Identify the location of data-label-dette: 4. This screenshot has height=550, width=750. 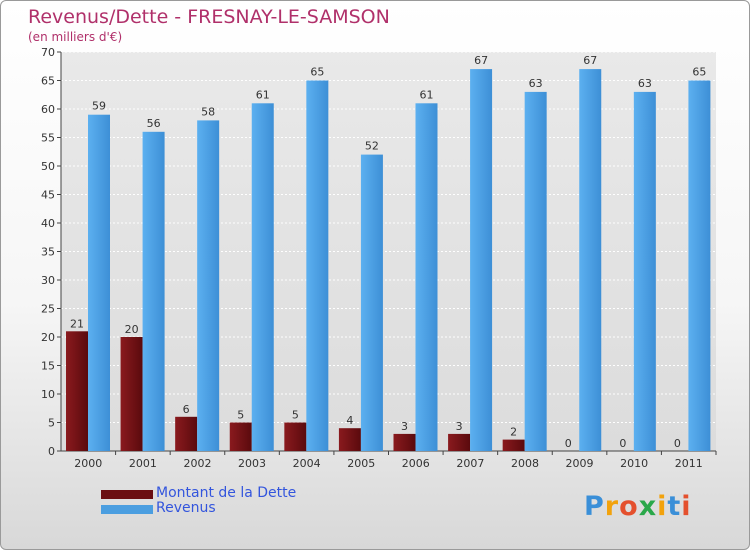
(349, 420).